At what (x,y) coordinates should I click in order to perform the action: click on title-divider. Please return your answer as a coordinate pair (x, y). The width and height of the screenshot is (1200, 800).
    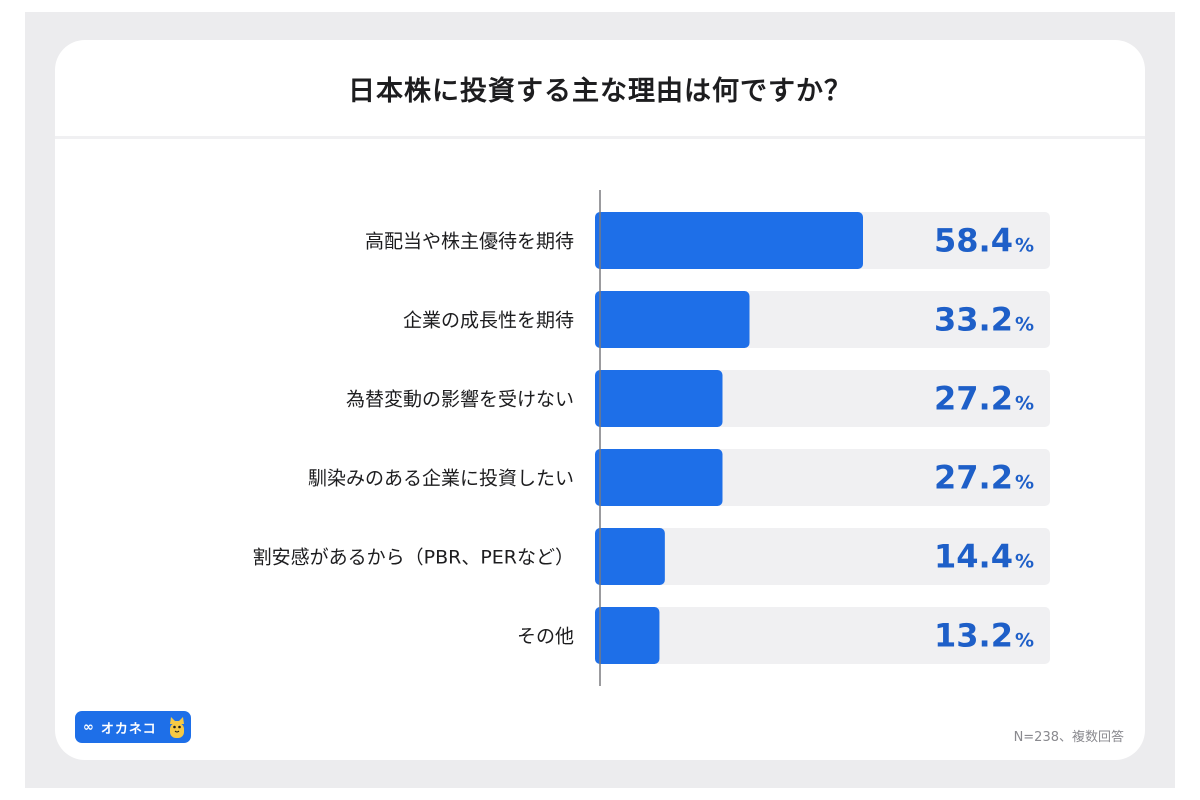
    Looking at the image, I should click on (600, 137).